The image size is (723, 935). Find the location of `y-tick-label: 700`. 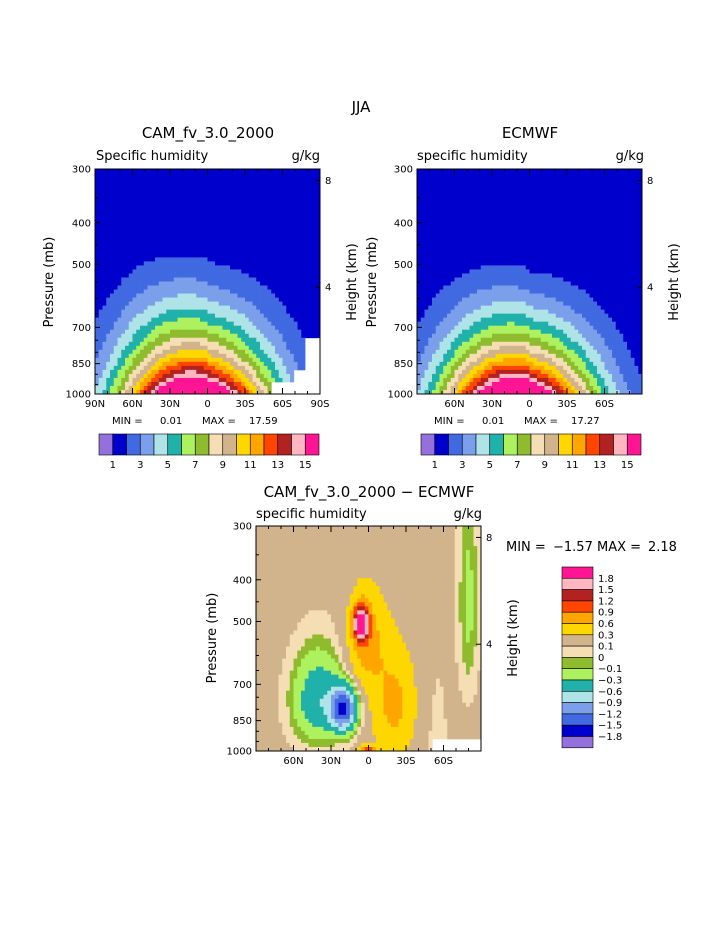

y-tick-label: 700 is located at coordinates (81, 328).